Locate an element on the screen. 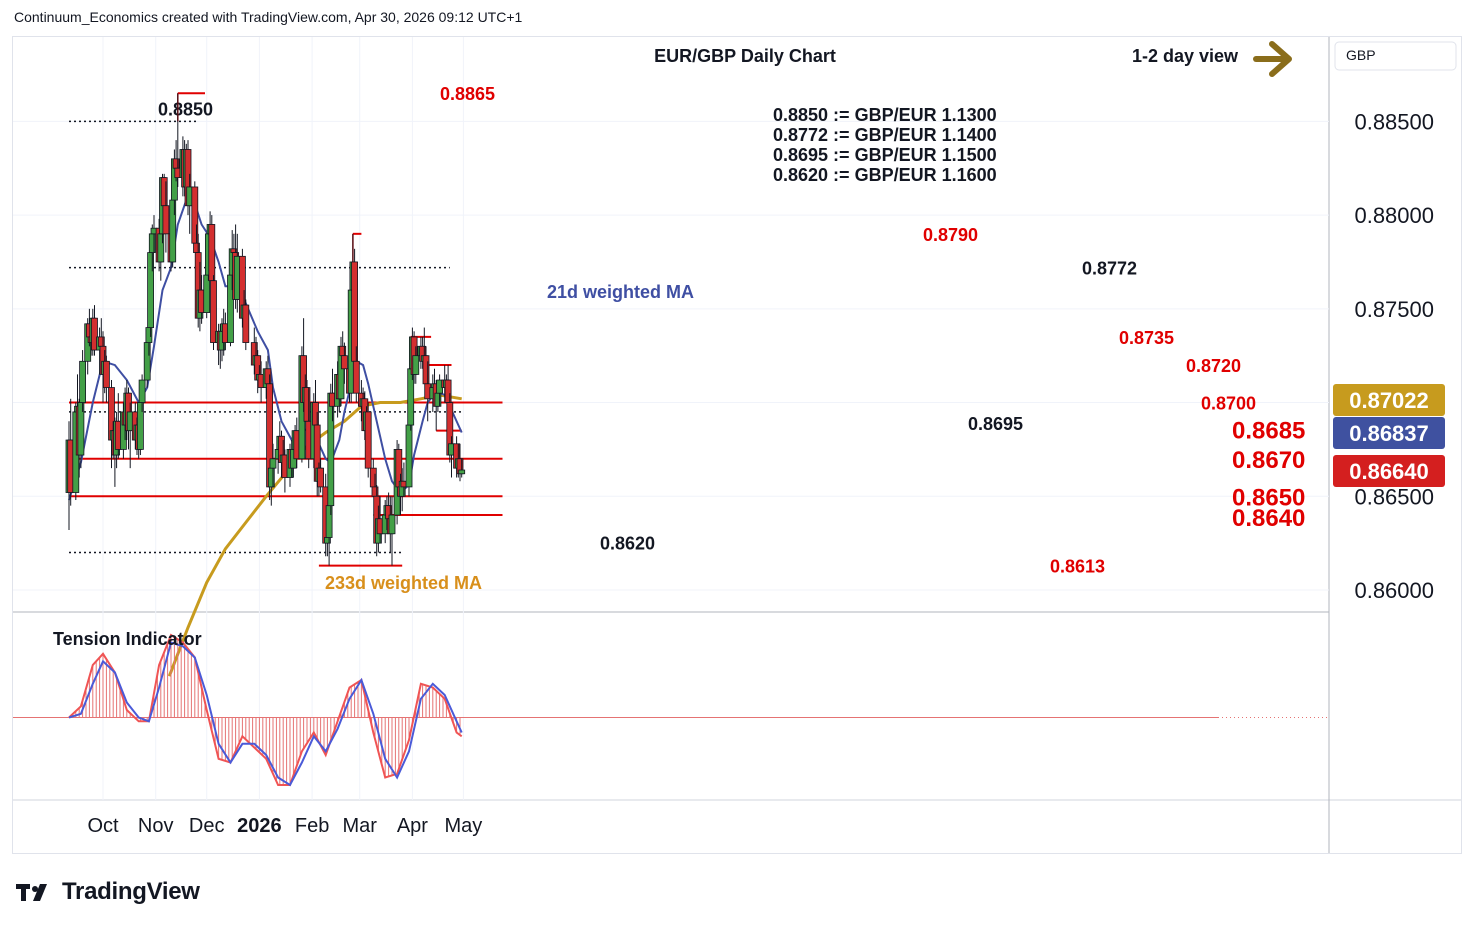 Image resolution: width=1474 pixels, height=930 pixels. ma21-line-group is located at coordinates (265, 349).